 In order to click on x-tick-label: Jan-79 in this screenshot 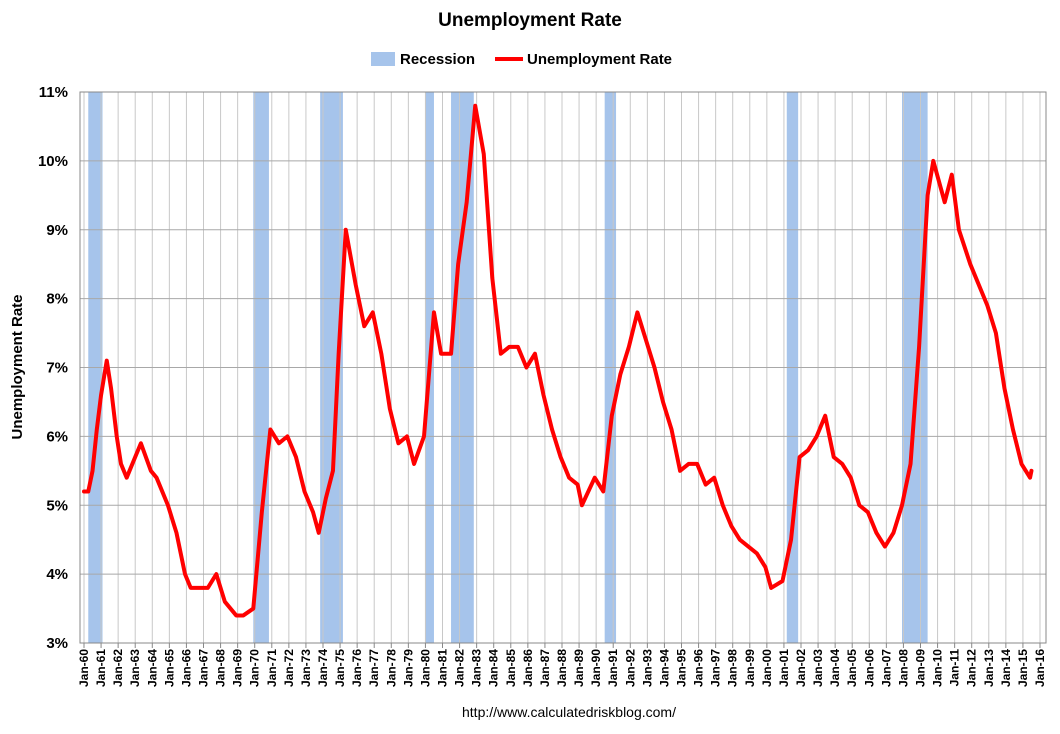, I will do `click(408, 668)`.